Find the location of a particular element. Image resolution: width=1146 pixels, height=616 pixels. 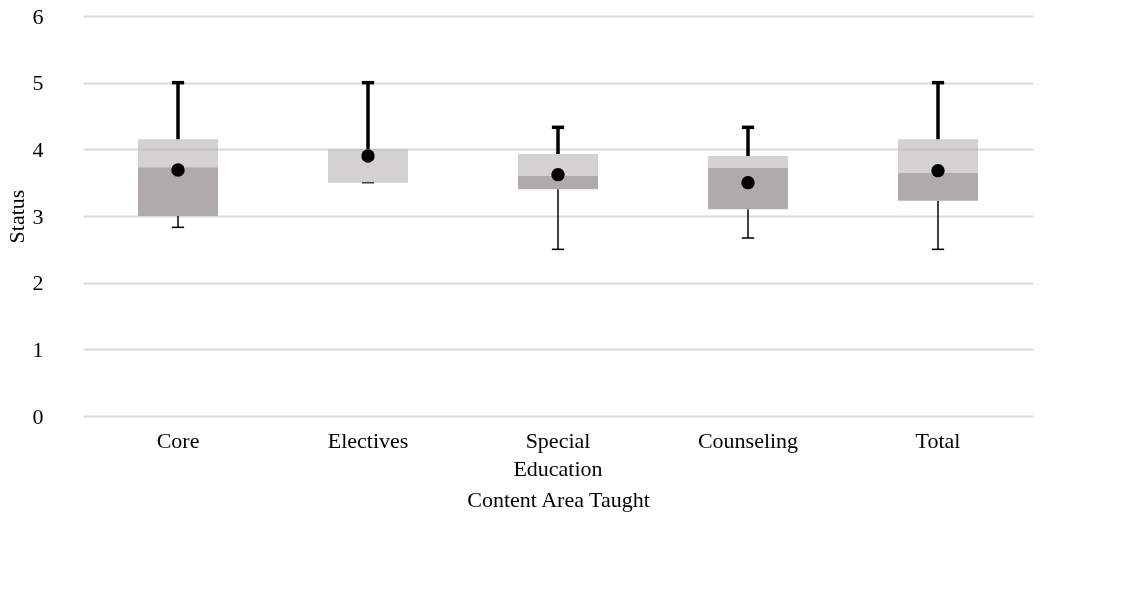

y-tick-label: 4 is located at coordinates (38, 149).